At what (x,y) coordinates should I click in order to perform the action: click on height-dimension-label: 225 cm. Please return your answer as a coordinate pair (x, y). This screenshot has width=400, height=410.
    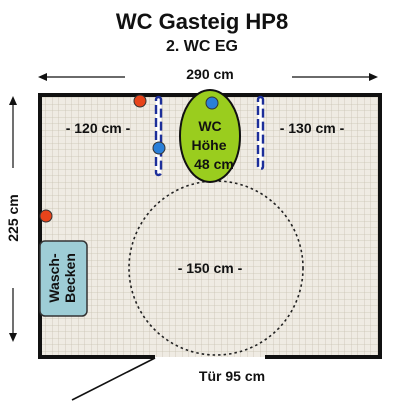
    Looking at the image, I should click on (13, 217).